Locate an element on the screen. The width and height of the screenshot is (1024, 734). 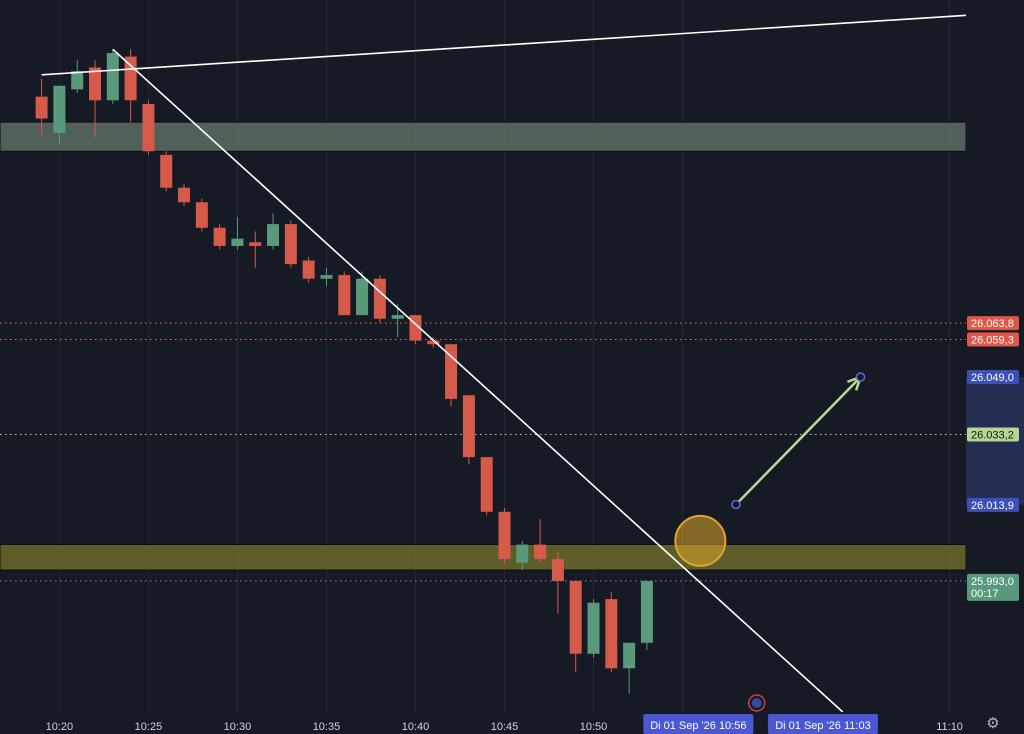
time-tick-label: 10:25 is located at coordinates (149, 727).